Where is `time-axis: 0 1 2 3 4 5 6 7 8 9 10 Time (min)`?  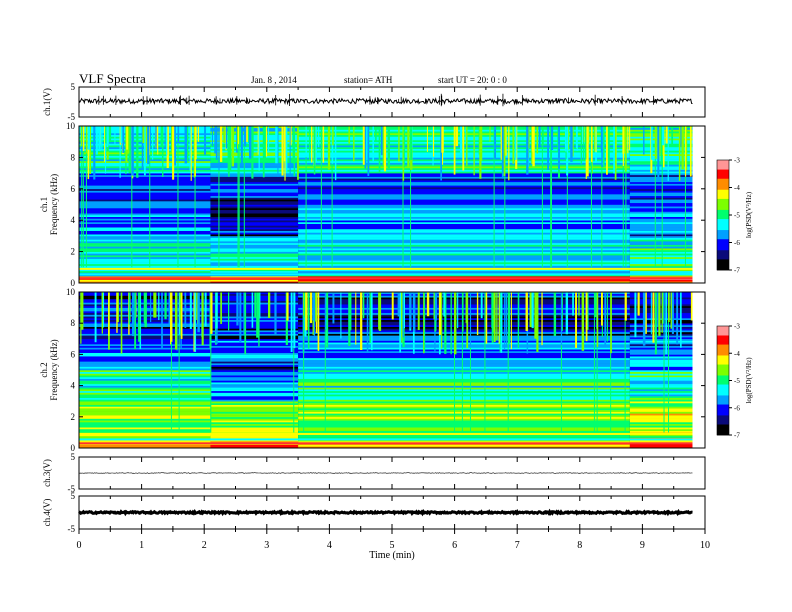 time-axis: 0 1 2 3 4 5 6 7 8 9 10 Time (min) is located at coordinates (393, 545).